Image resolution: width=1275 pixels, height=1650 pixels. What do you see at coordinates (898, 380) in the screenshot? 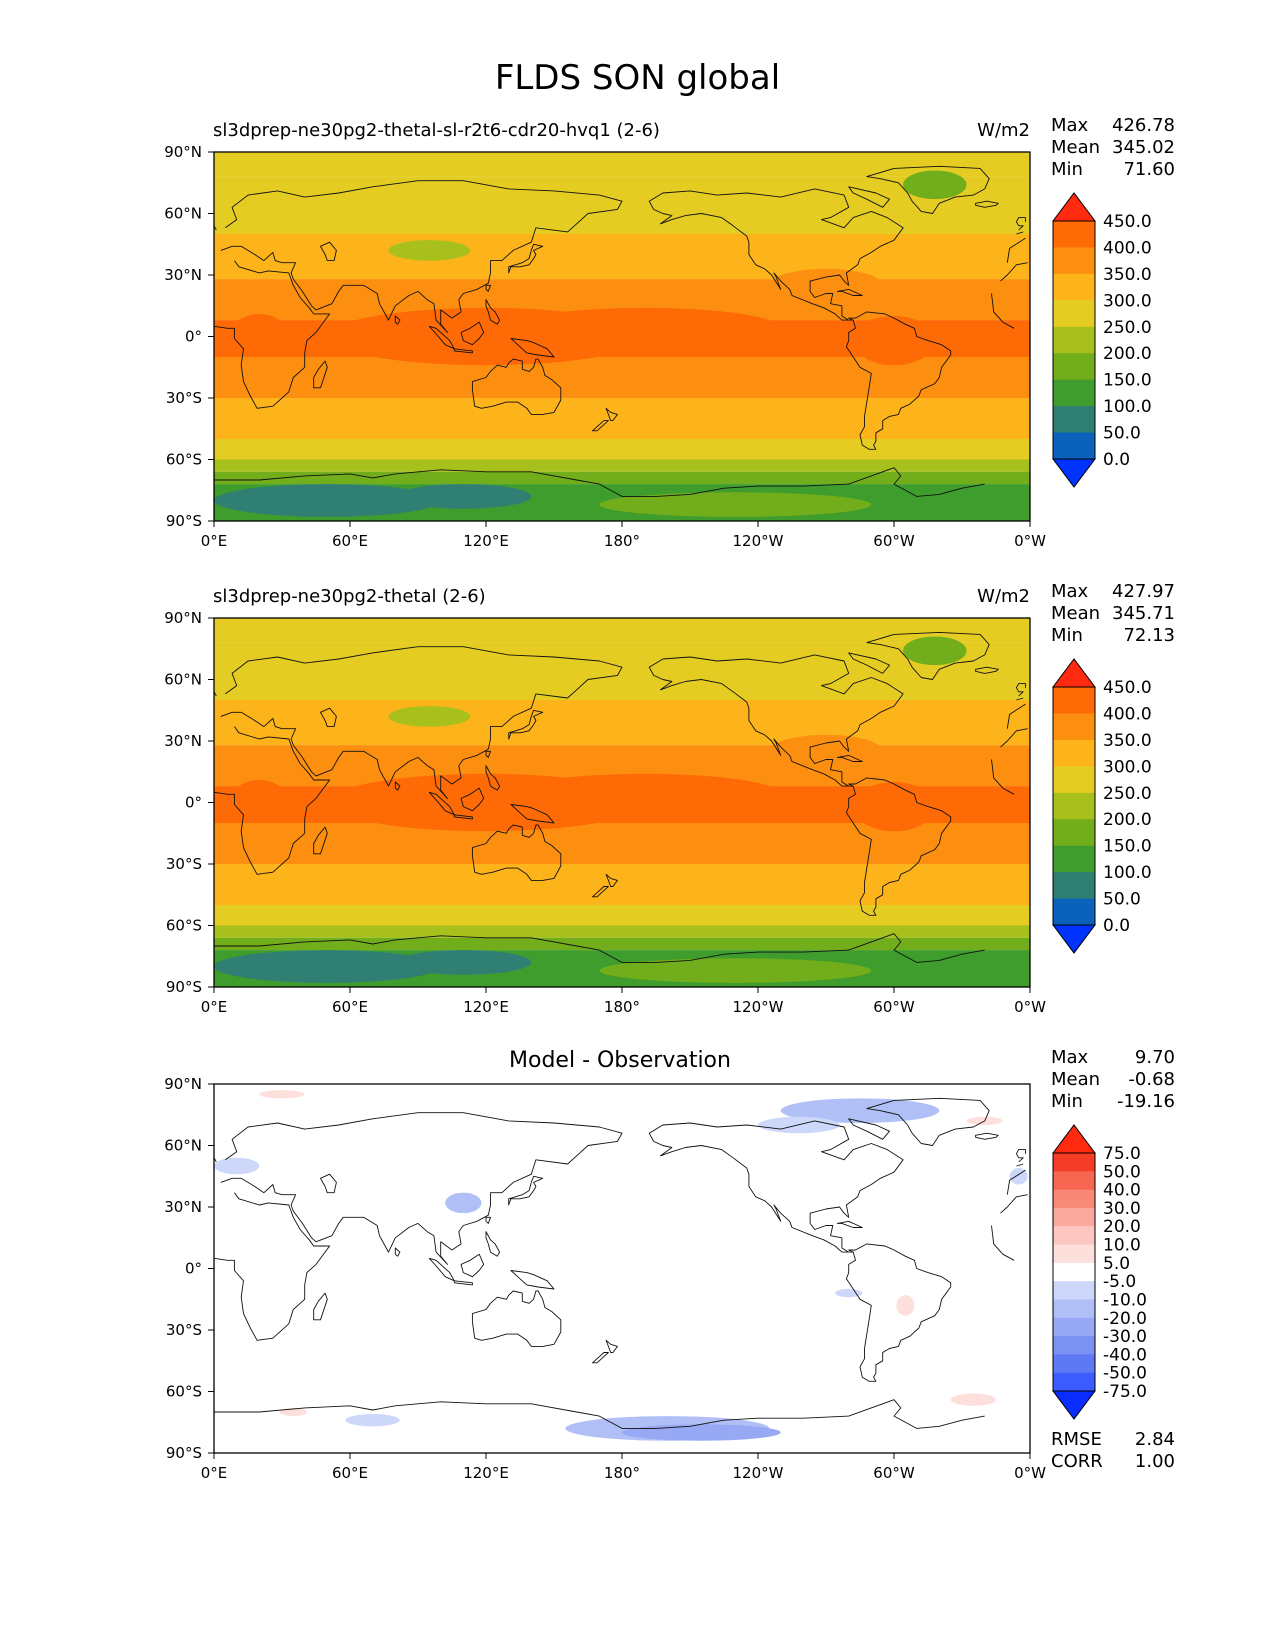
I see `coastline-south_america` at bounding box center [898, 380].